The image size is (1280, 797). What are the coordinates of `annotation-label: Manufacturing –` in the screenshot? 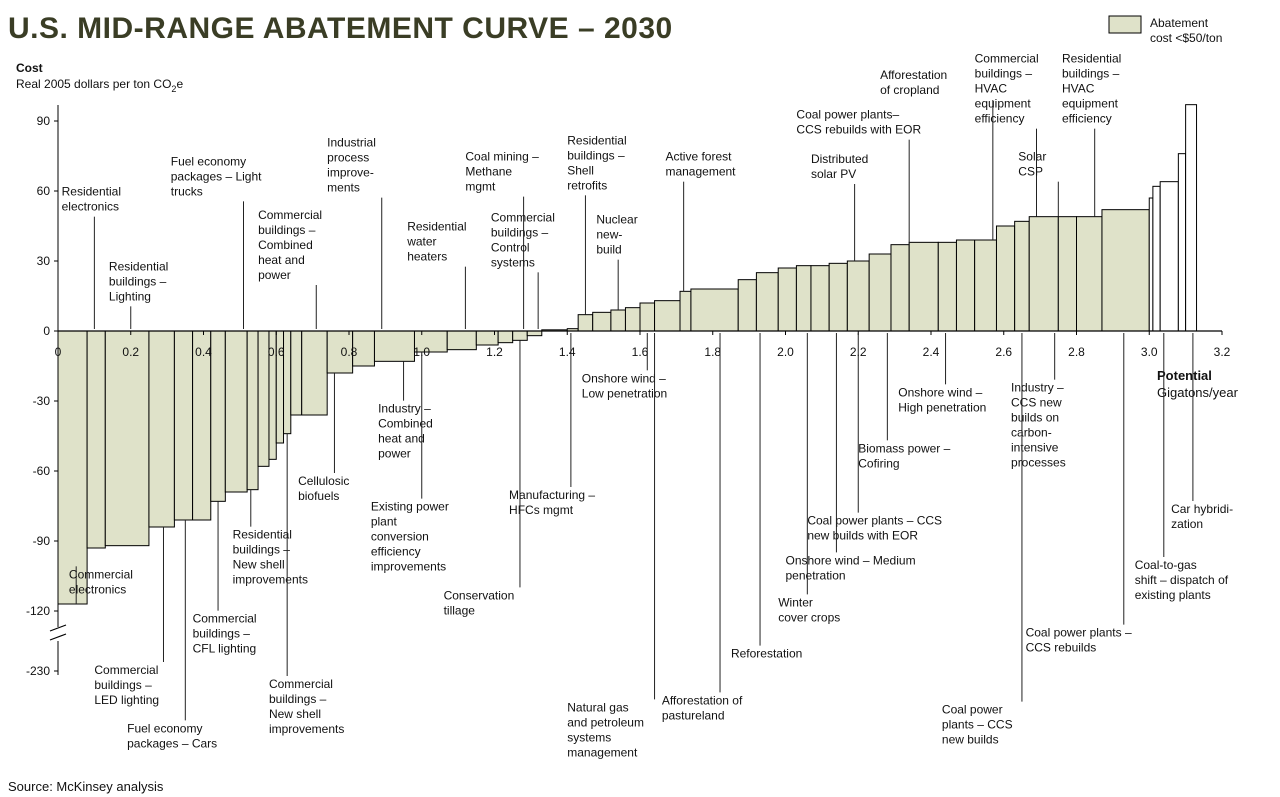 It's located at (552, 495).